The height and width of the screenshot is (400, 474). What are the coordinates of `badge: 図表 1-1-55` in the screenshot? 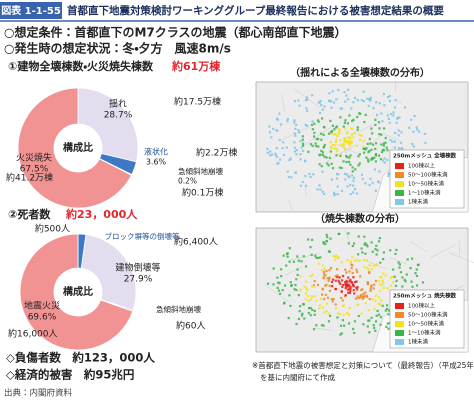 It's located at (31, 10).